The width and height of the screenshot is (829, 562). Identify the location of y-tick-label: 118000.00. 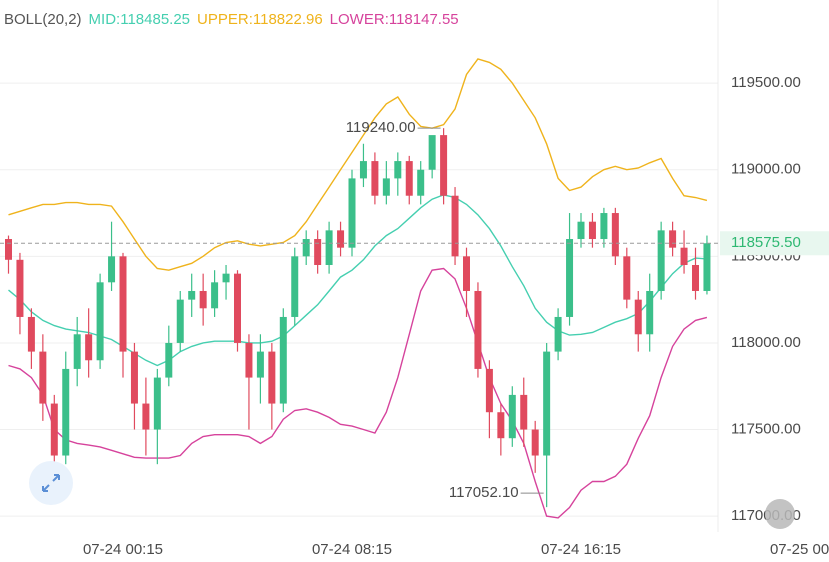
(766, 342).